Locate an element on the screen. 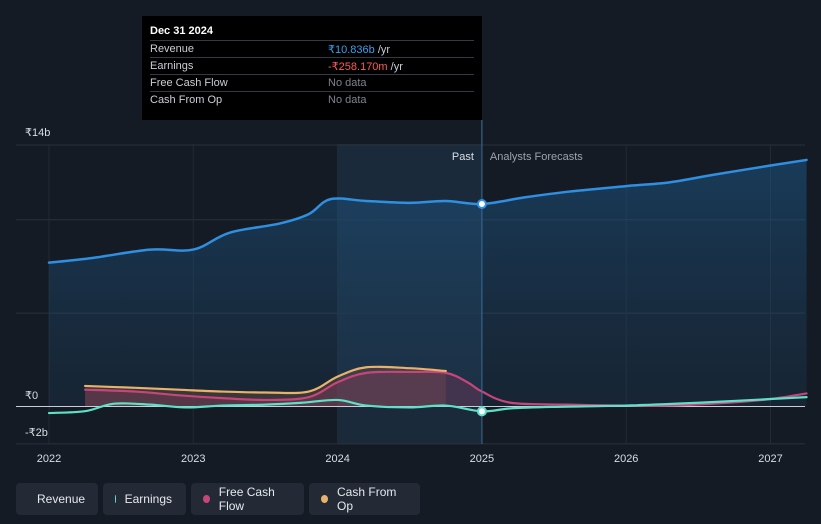 This screenshot has height=524, width=821. legend-item-revenue: Revenue is located at coordinates (57, 499).